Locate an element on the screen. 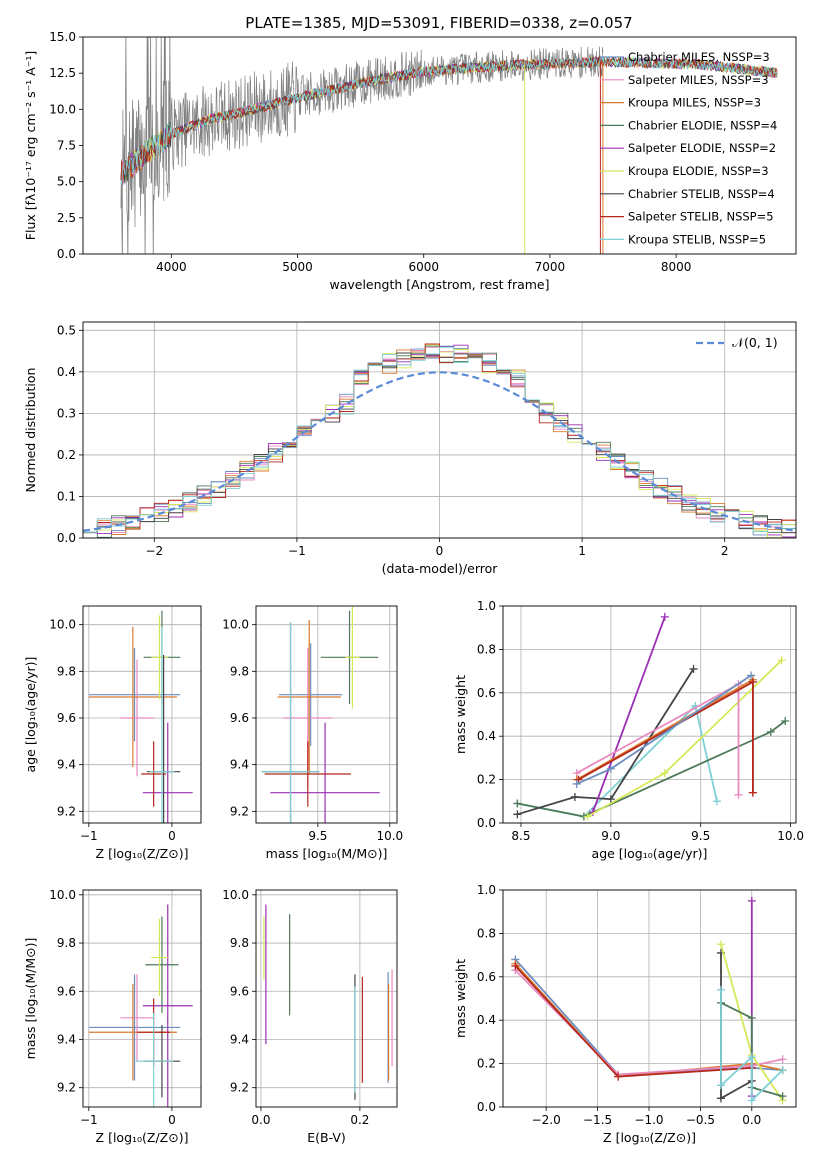  x-tick-label: −1 is located at coordinates (89, 1120).